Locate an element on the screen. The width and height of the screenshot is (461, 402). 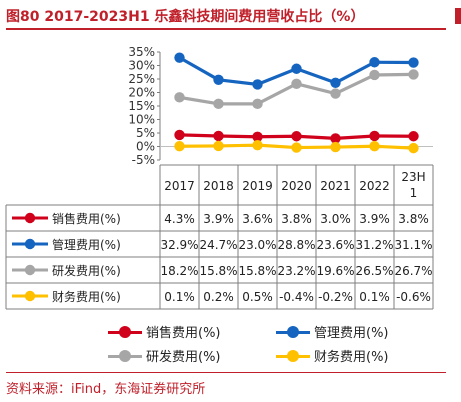
data-label: 28.8% is located at coordinates (296, 245).